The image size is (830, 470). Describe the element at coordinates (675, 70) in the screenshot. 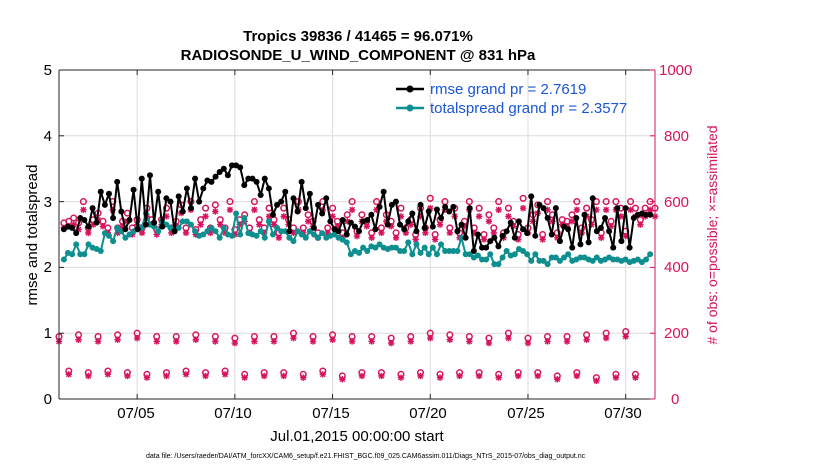

I see `y-right-tick-label: 1000` at that location.